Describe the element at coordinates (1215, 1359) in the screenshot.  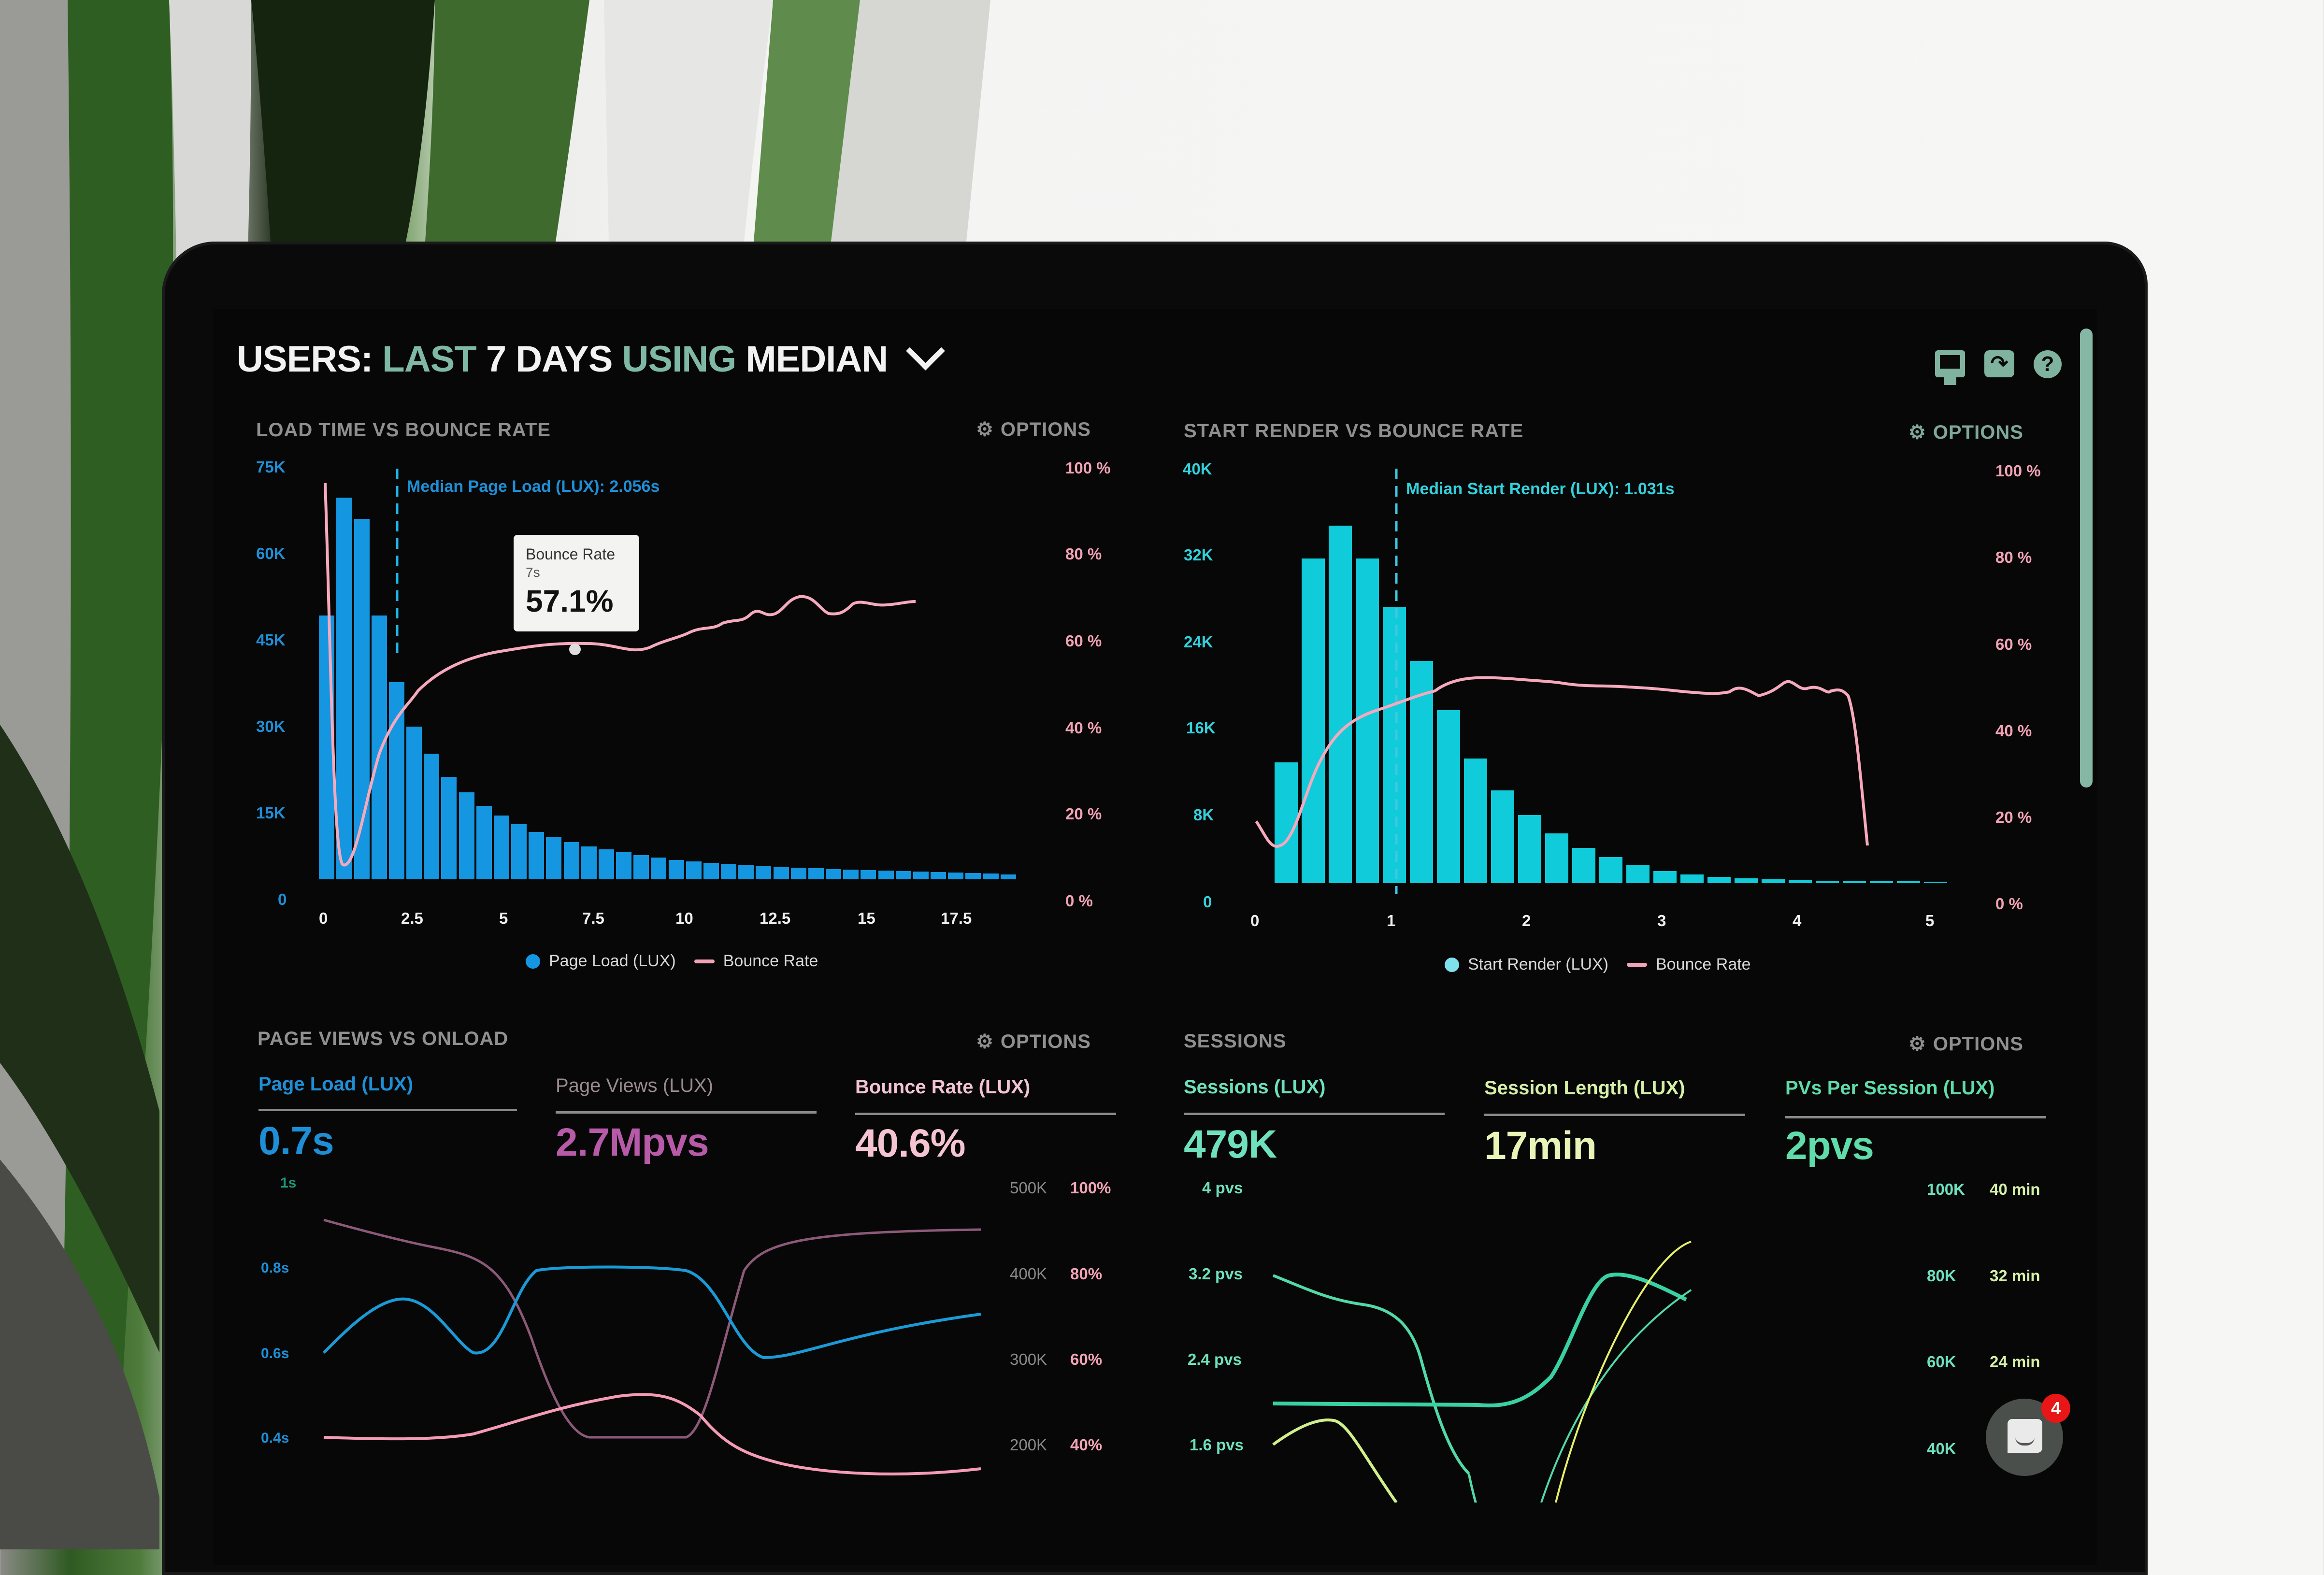
I see `y-tick: 2.4 pvs` at that location.